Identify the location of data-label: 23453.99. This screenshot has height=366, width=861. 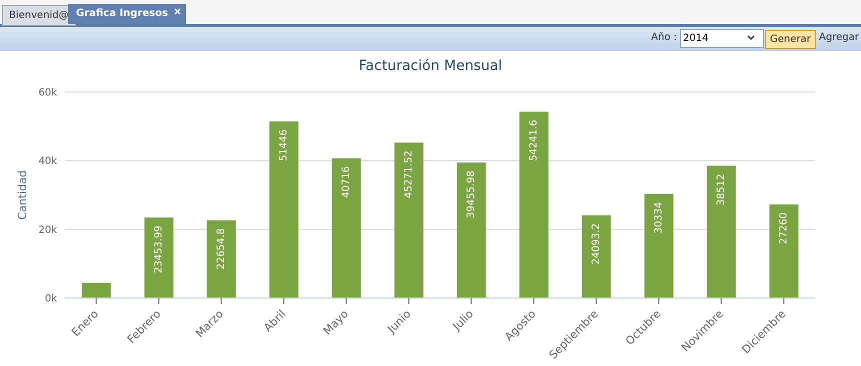
(158, 249).